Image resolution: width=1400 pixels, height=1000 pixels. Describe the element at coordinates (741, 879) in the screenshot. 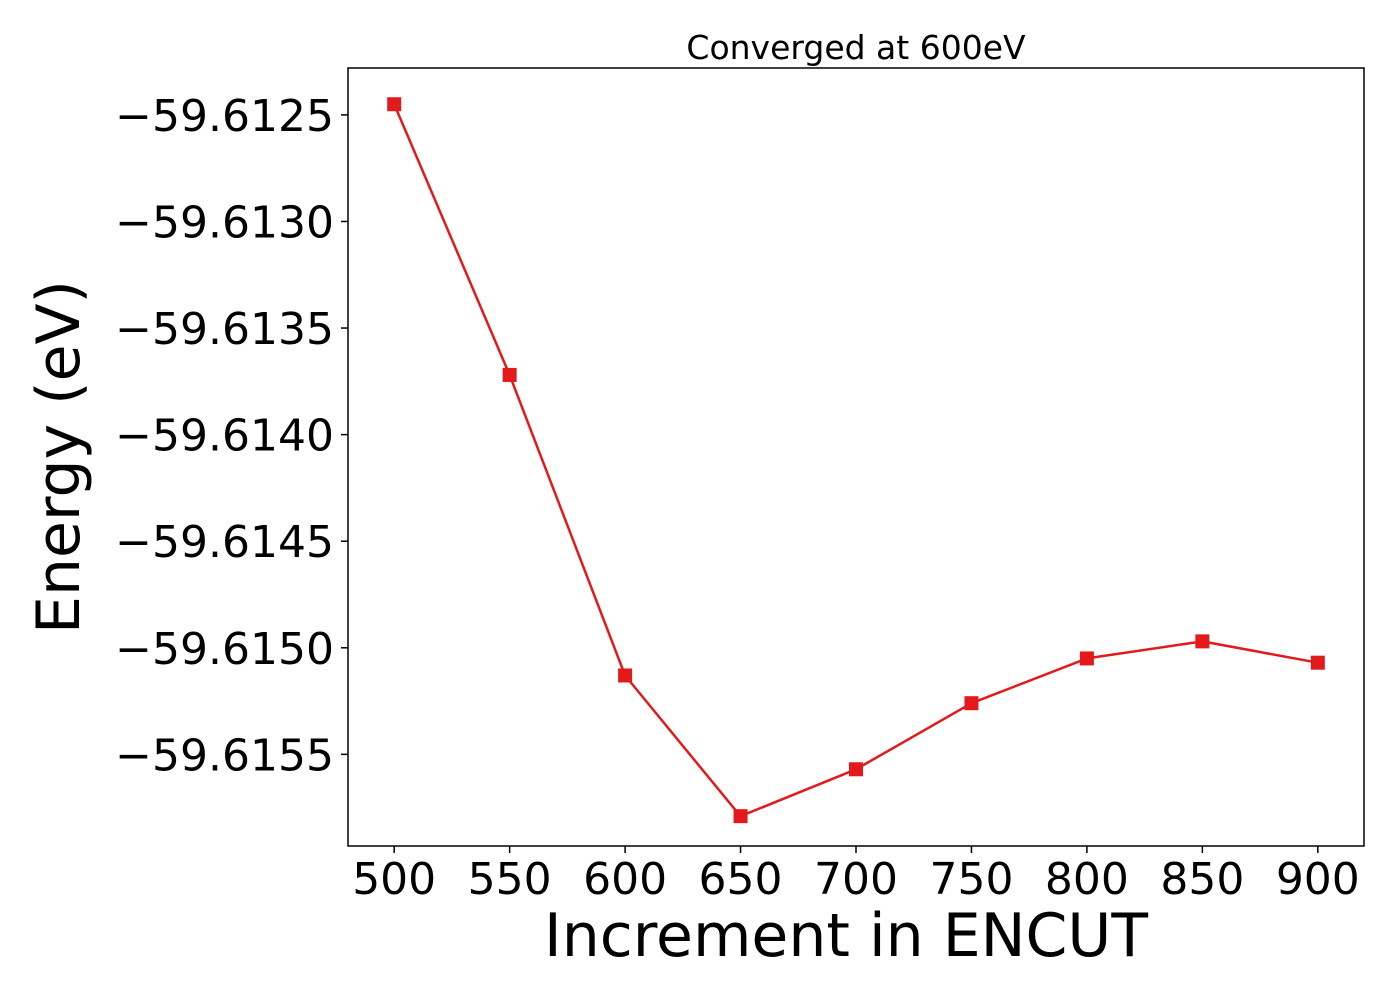

I see `x-tick-label: 650` at that location.